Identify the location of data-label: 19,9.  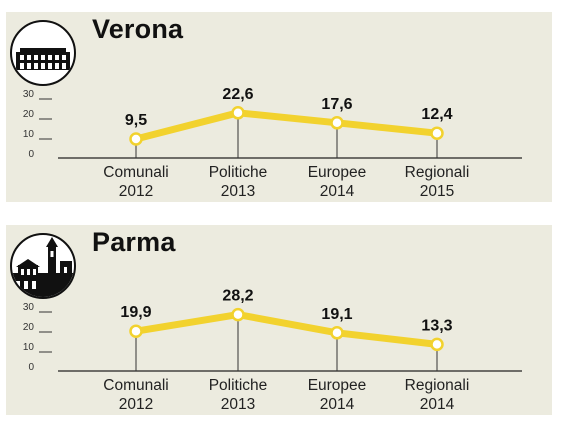
(135, 312).